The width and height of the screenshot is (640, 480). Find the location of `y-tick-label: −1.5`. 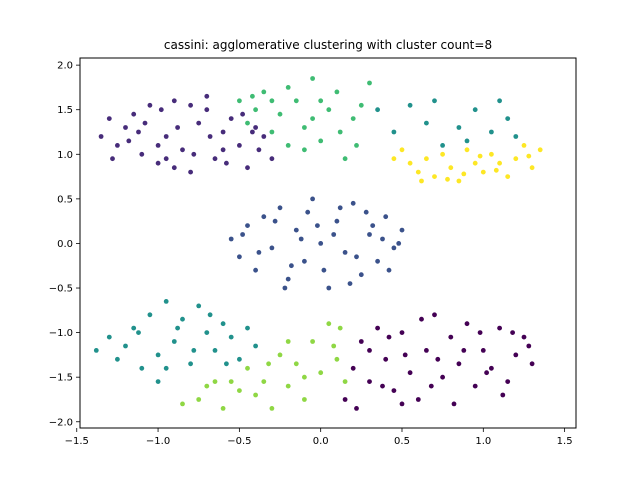

y-tick-label: −1.5 is located at coordinates (61, 378).